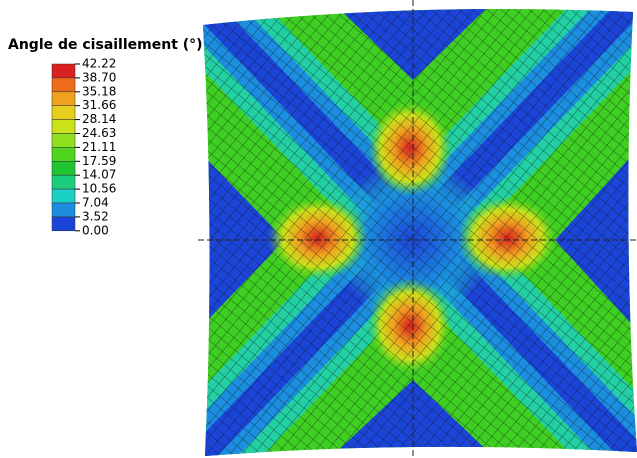 The image size is (637, 458). What do you see at coordinates (105, 45) in the screenshot?
I see `legend-title: Angle de cisaillement (°)` at bounding box center [105, 45].